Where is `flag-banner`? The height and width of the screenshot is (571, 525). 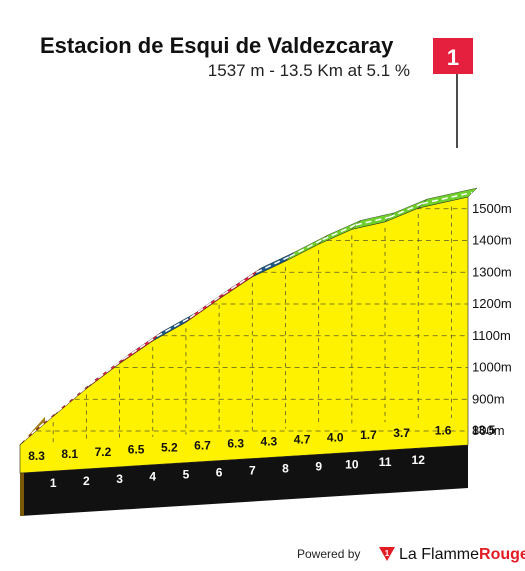
flag-banner is located at coordinates (453, 56).